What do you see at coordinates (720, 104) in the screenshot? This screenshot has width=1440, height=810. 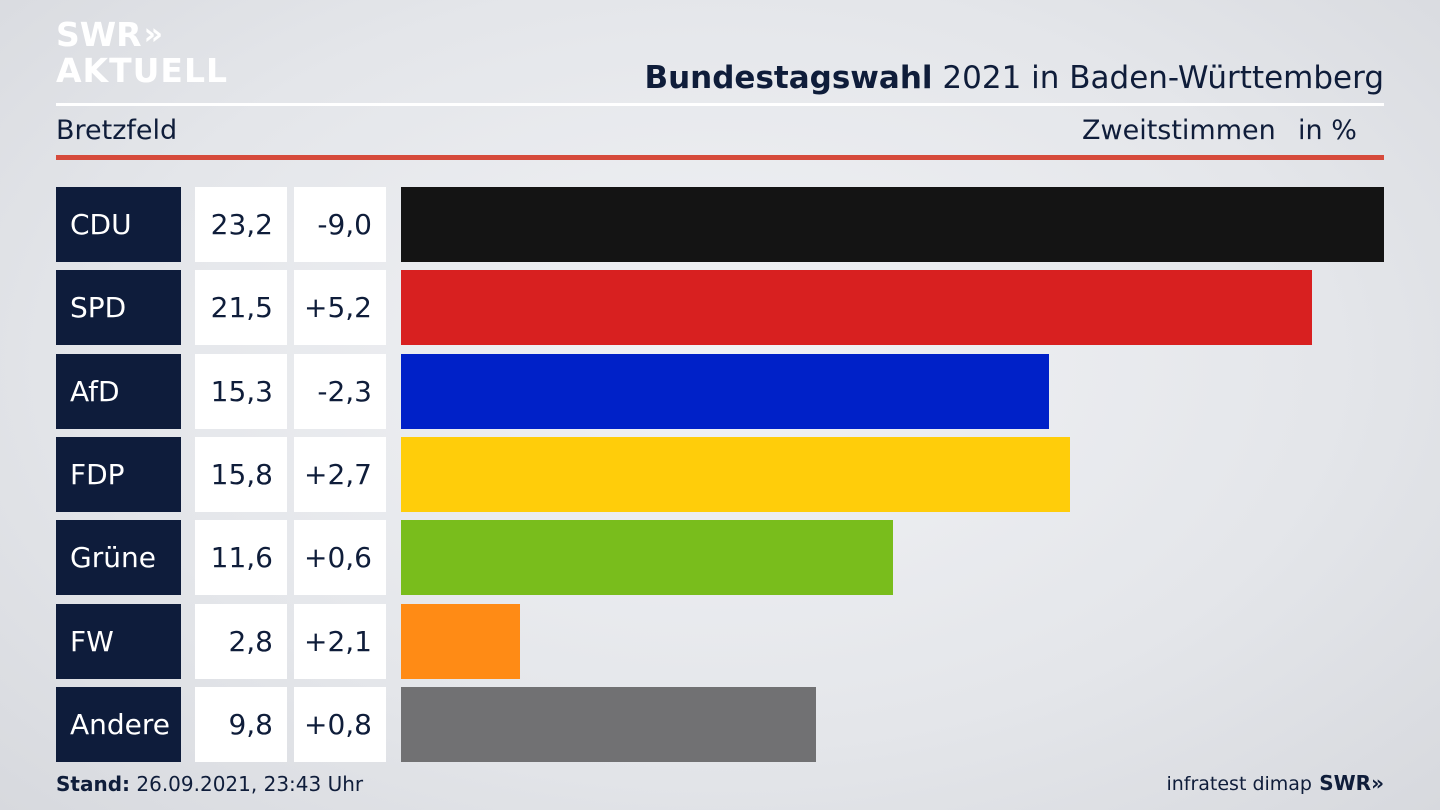 I see `header-divider` at bounding box center [720, 104].